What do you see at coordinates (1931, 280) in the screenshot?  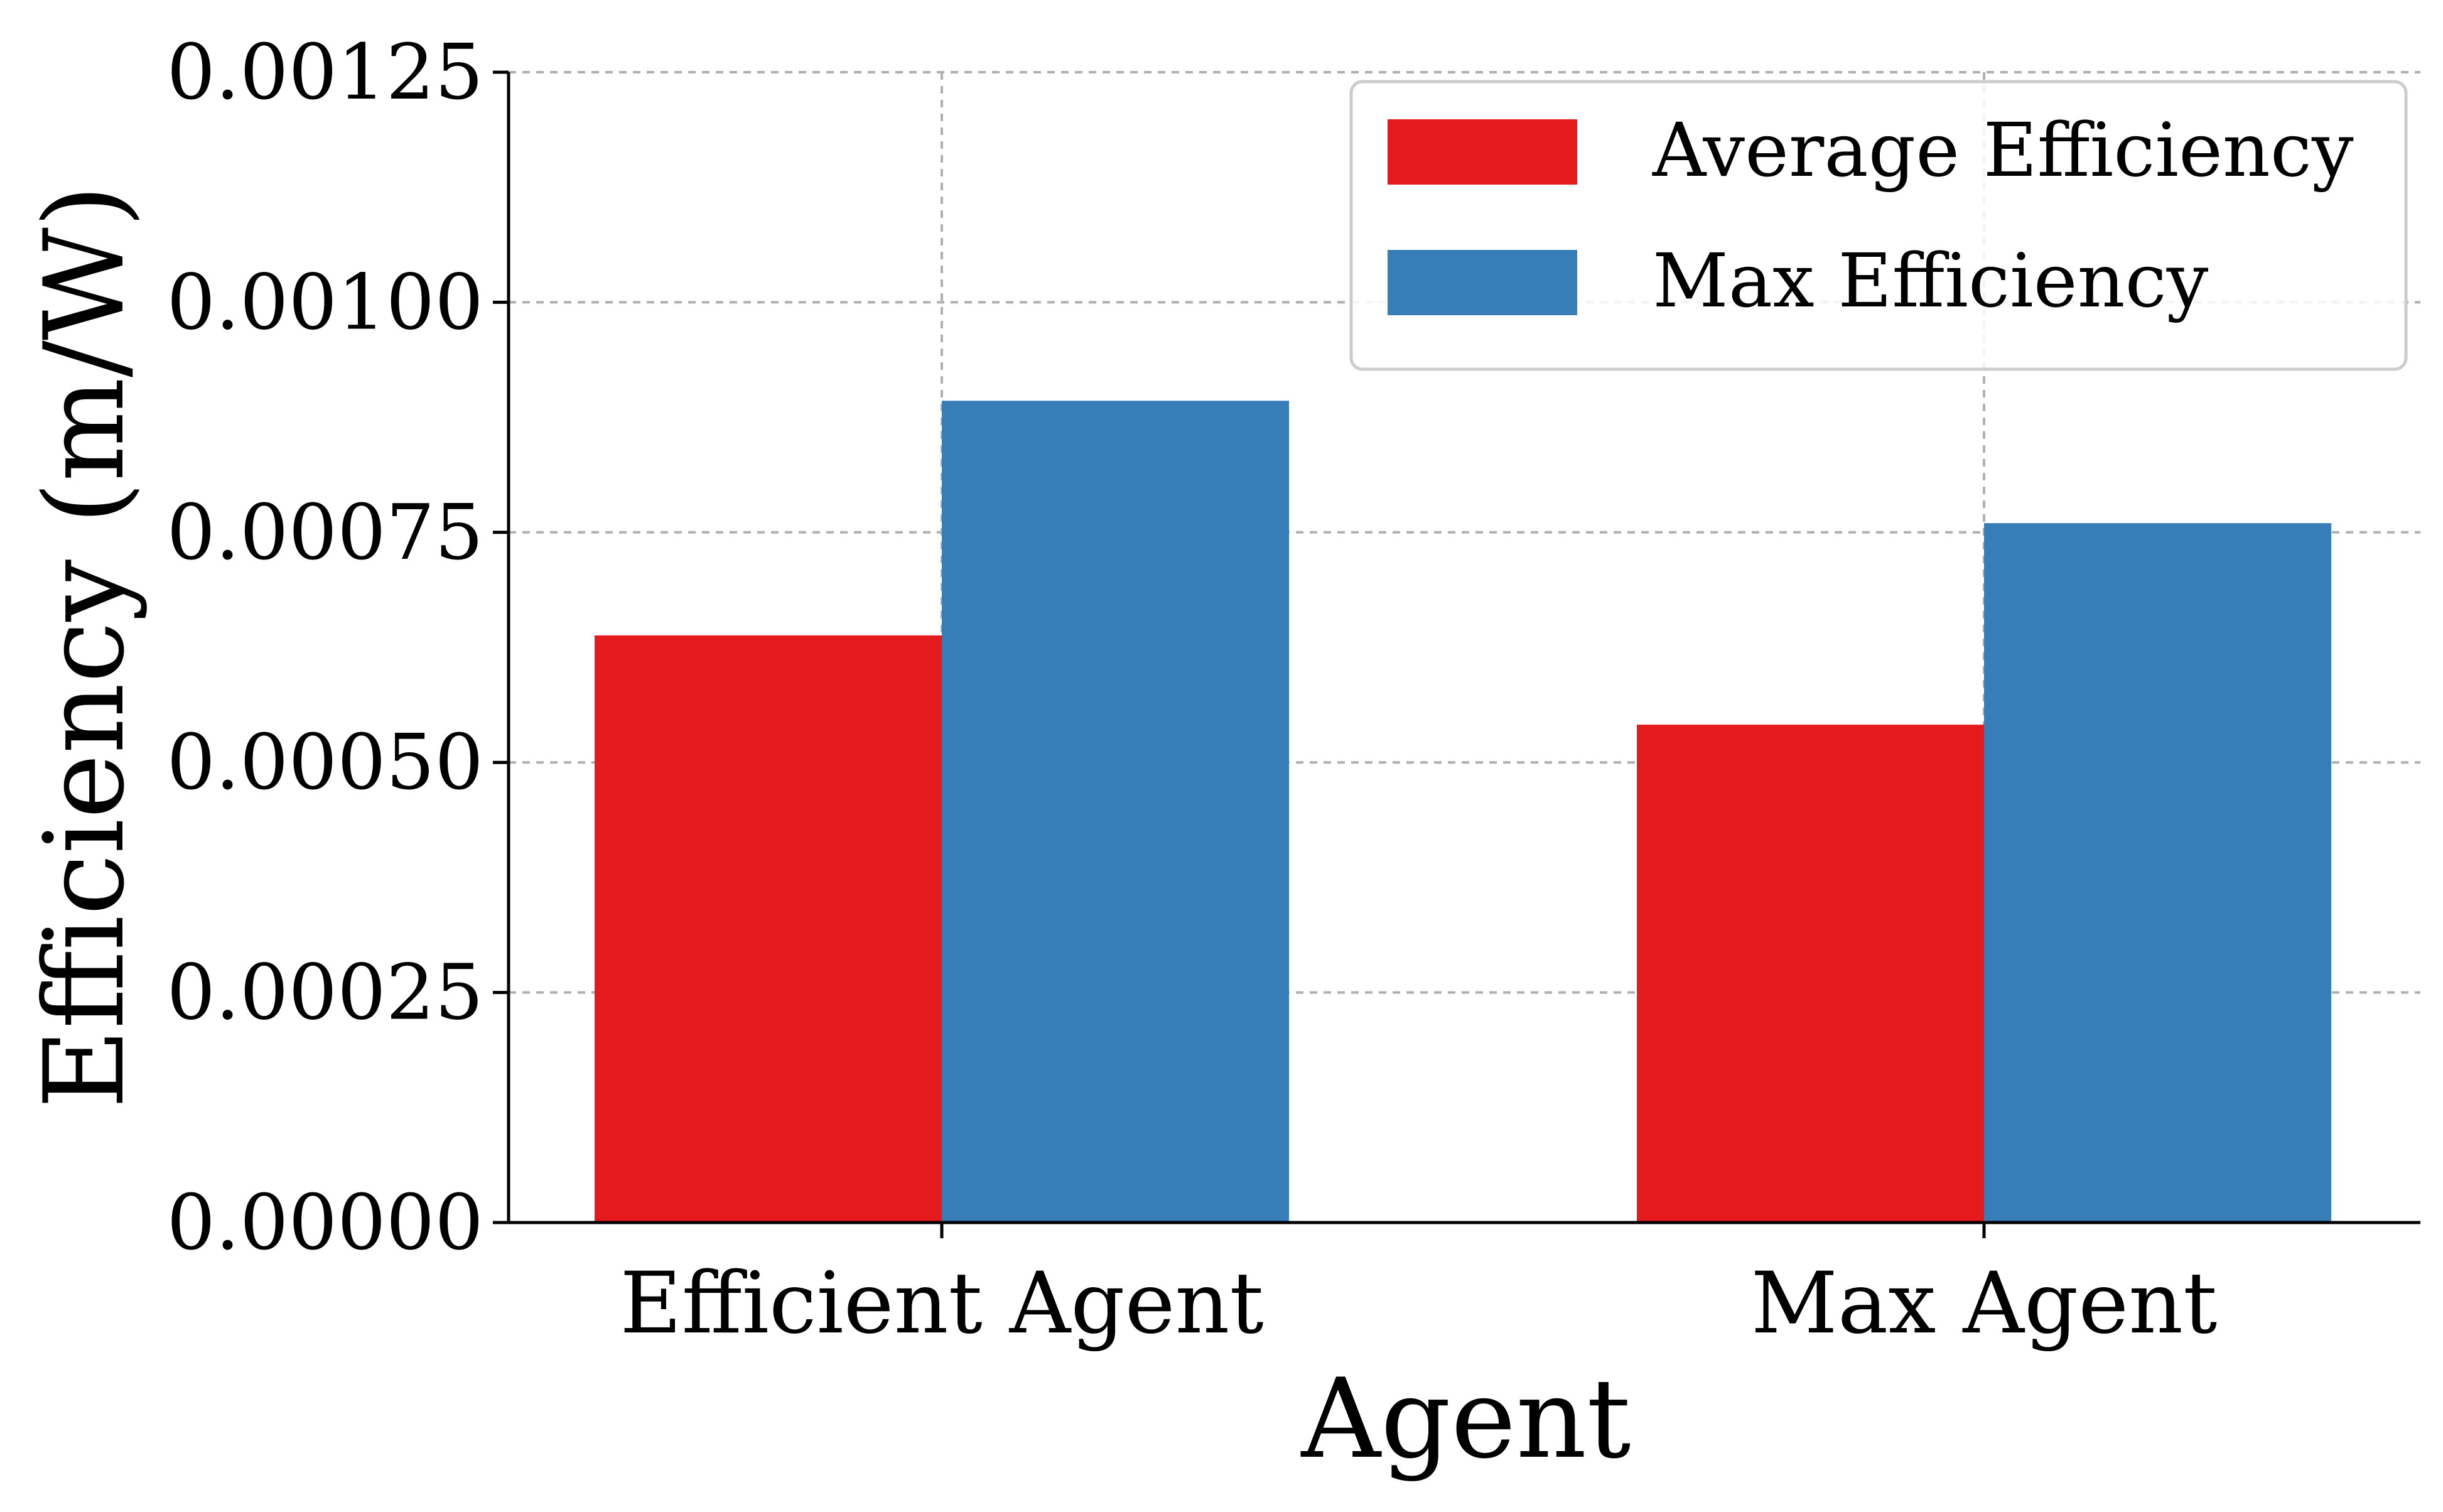 I see `legend-label-1: Max Efficiency` at bounding box center [1931, 280].